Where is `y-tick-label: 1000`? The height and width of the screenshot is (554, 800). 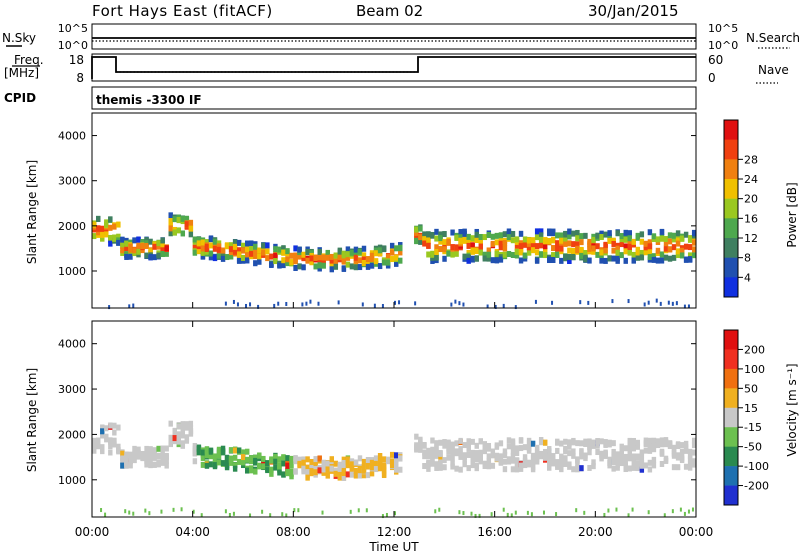
y-tick-label: 1000 is located at coordinates (72, 271).